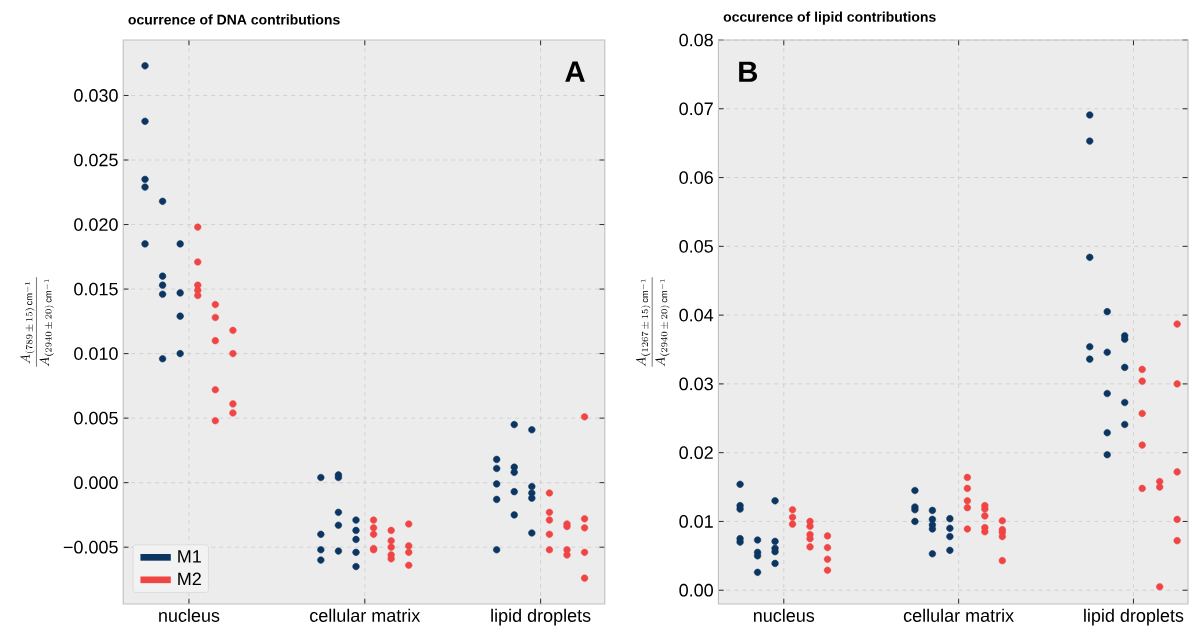 This screenshot has width=1192, height=630. I want to click on y-tick-label: 0.020, so click(96, 224).